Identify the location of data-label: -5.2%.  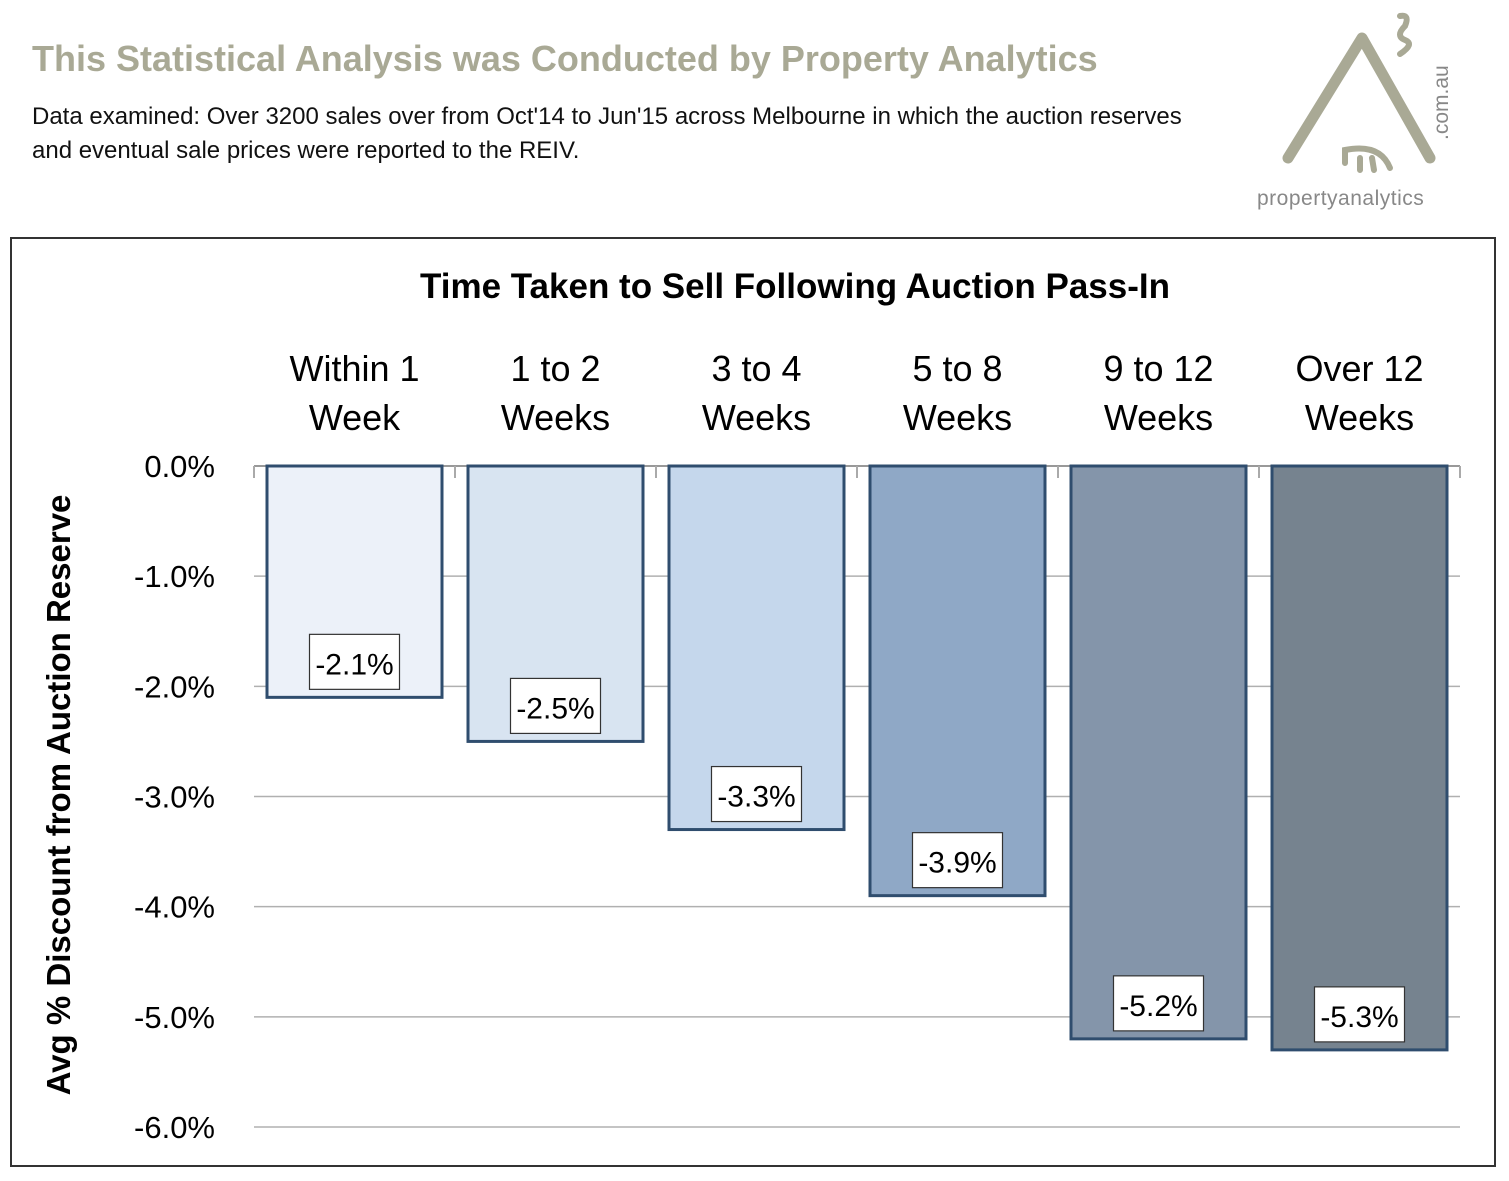
(1158, 1006).